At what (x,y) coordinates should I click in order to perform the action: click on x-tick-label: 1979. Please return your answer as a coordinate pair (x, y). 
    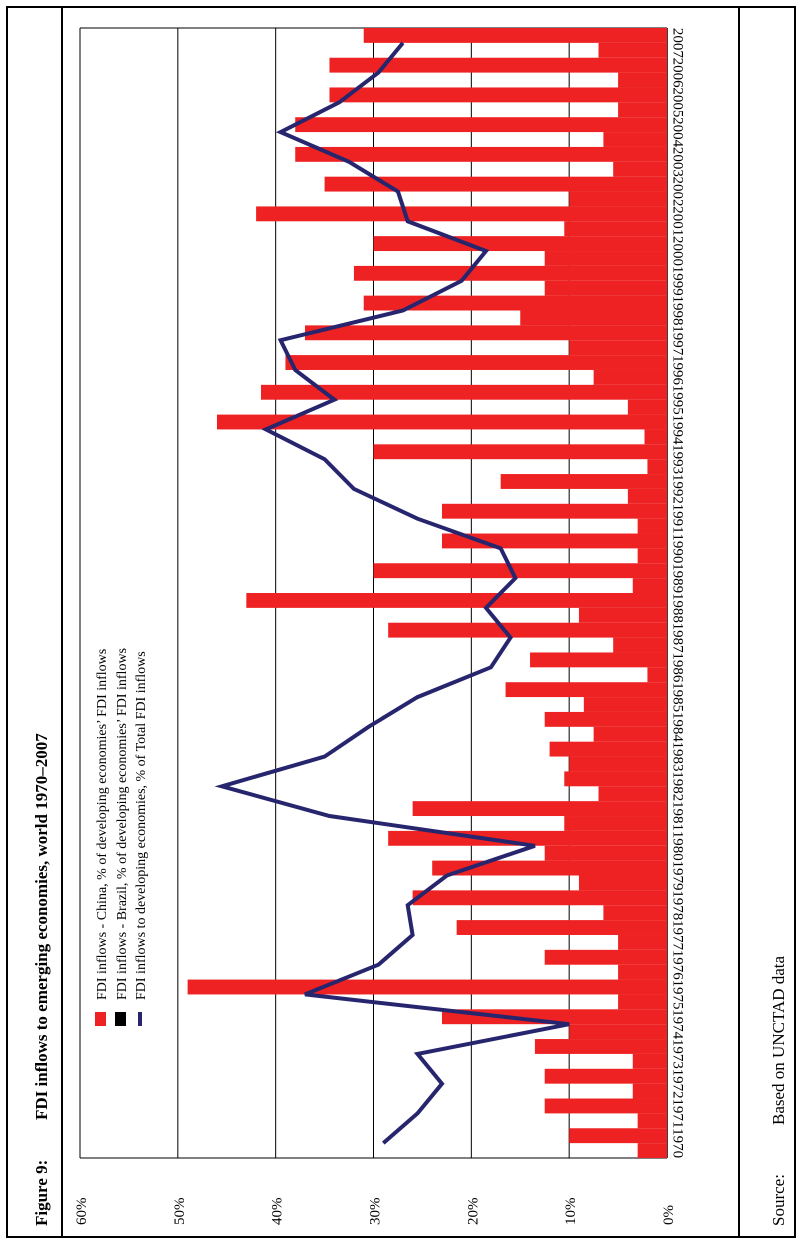
    Looking at the image, I should click on (678, 876).